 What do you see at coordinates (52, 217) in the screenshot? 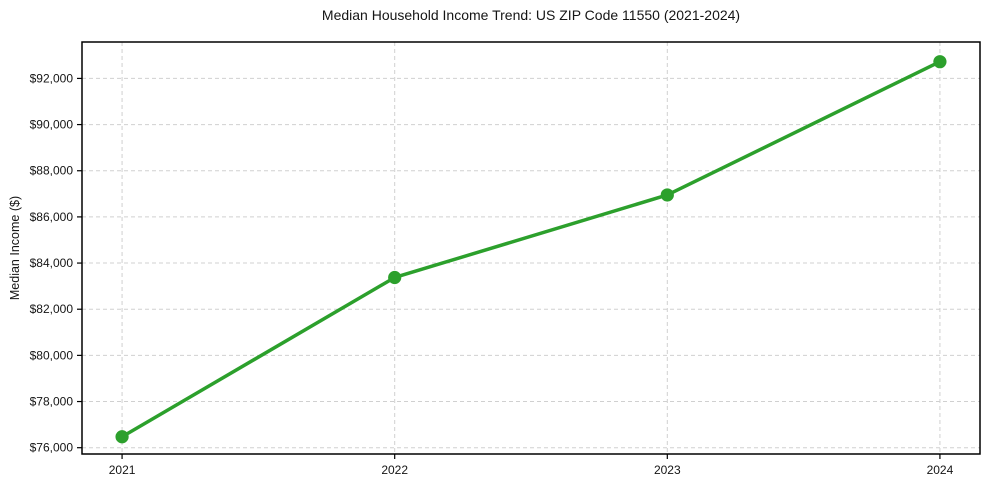
I see `y-tick-label: $86,000` at bounding box center [52, 217].